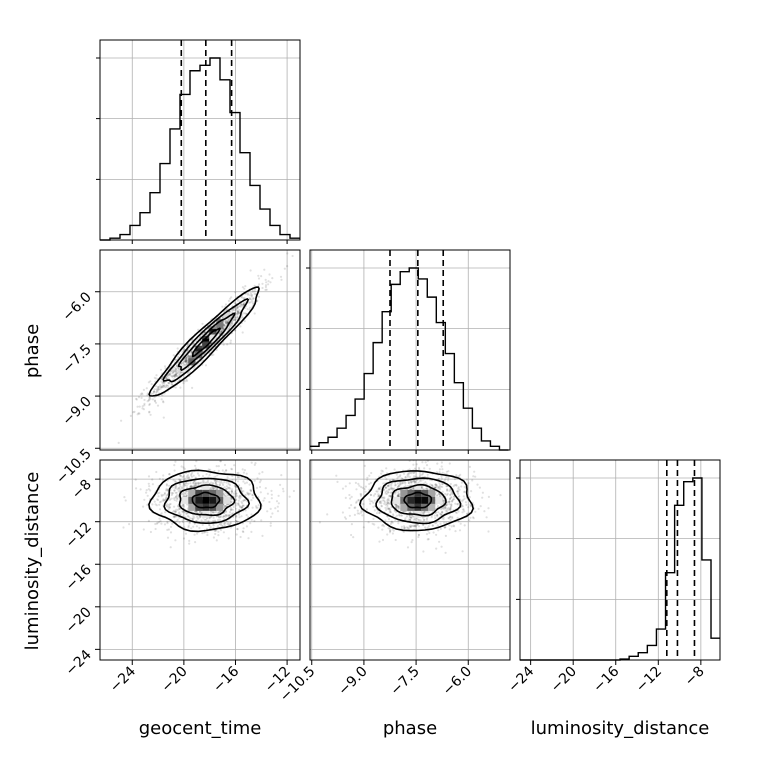 The width and height of the screenshot is (760, 760). Describe the element at coordinates (620, 569) in the screenshot. I see `histogram-luminosity-distance` at that location.